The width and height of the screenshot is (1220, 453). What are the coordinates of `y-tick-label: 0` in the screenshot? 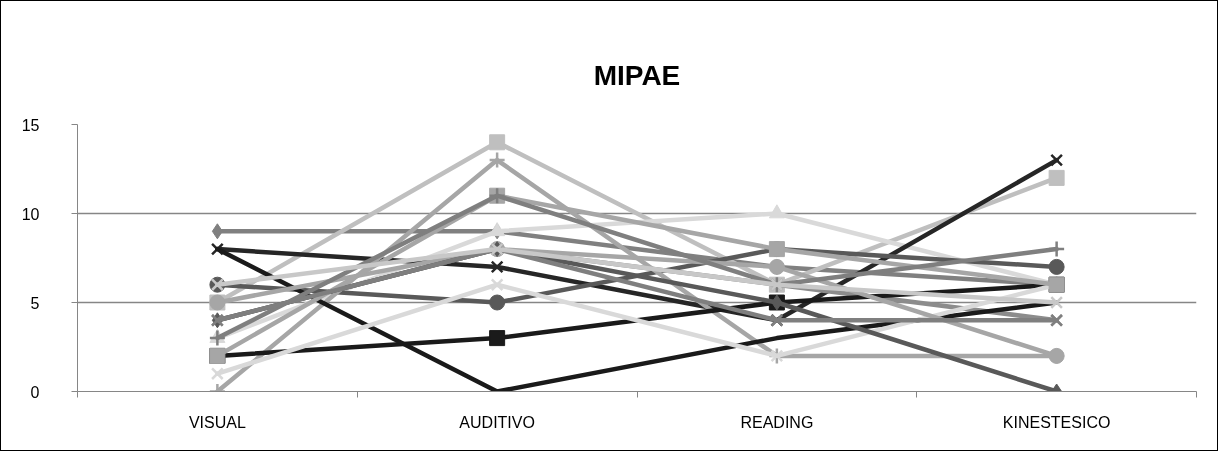 It's located at (35, 392).